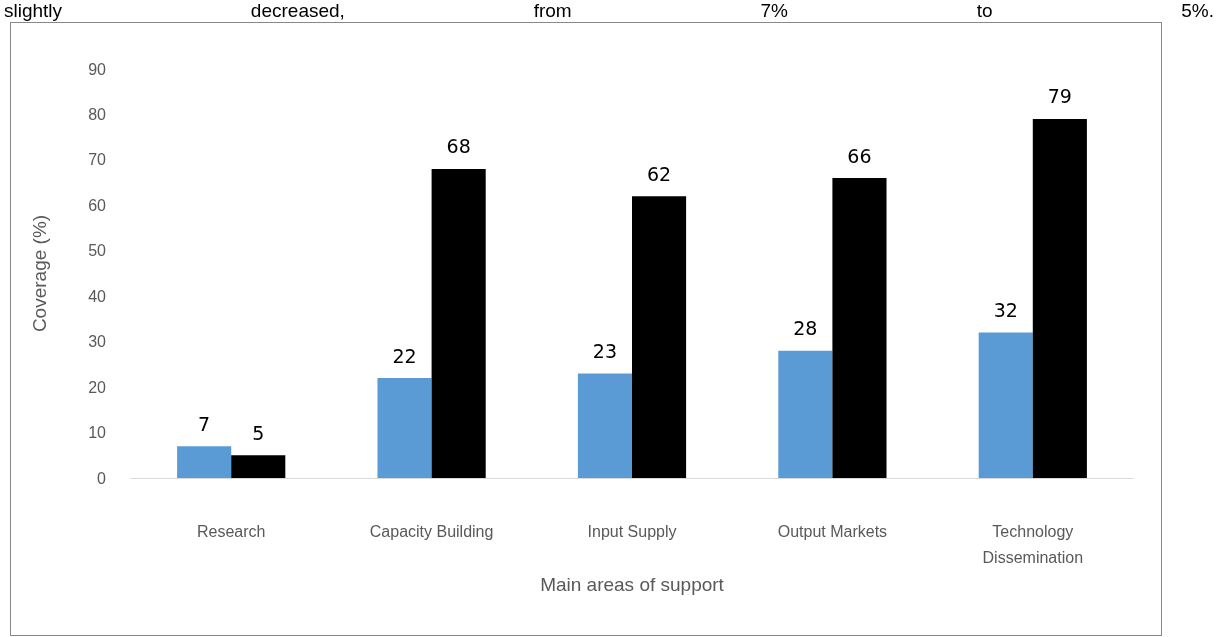  What do you see at coordinates (1005, 310) in the screenshot?
I see `data-label: 32` at bounding box center [1005, 310].